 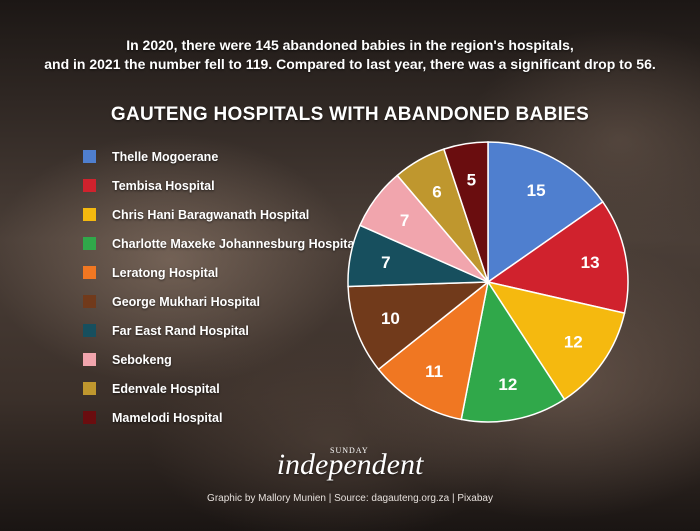 I want to click on legend-item: Far East Rand Hospital, so click(x=220, y=330).